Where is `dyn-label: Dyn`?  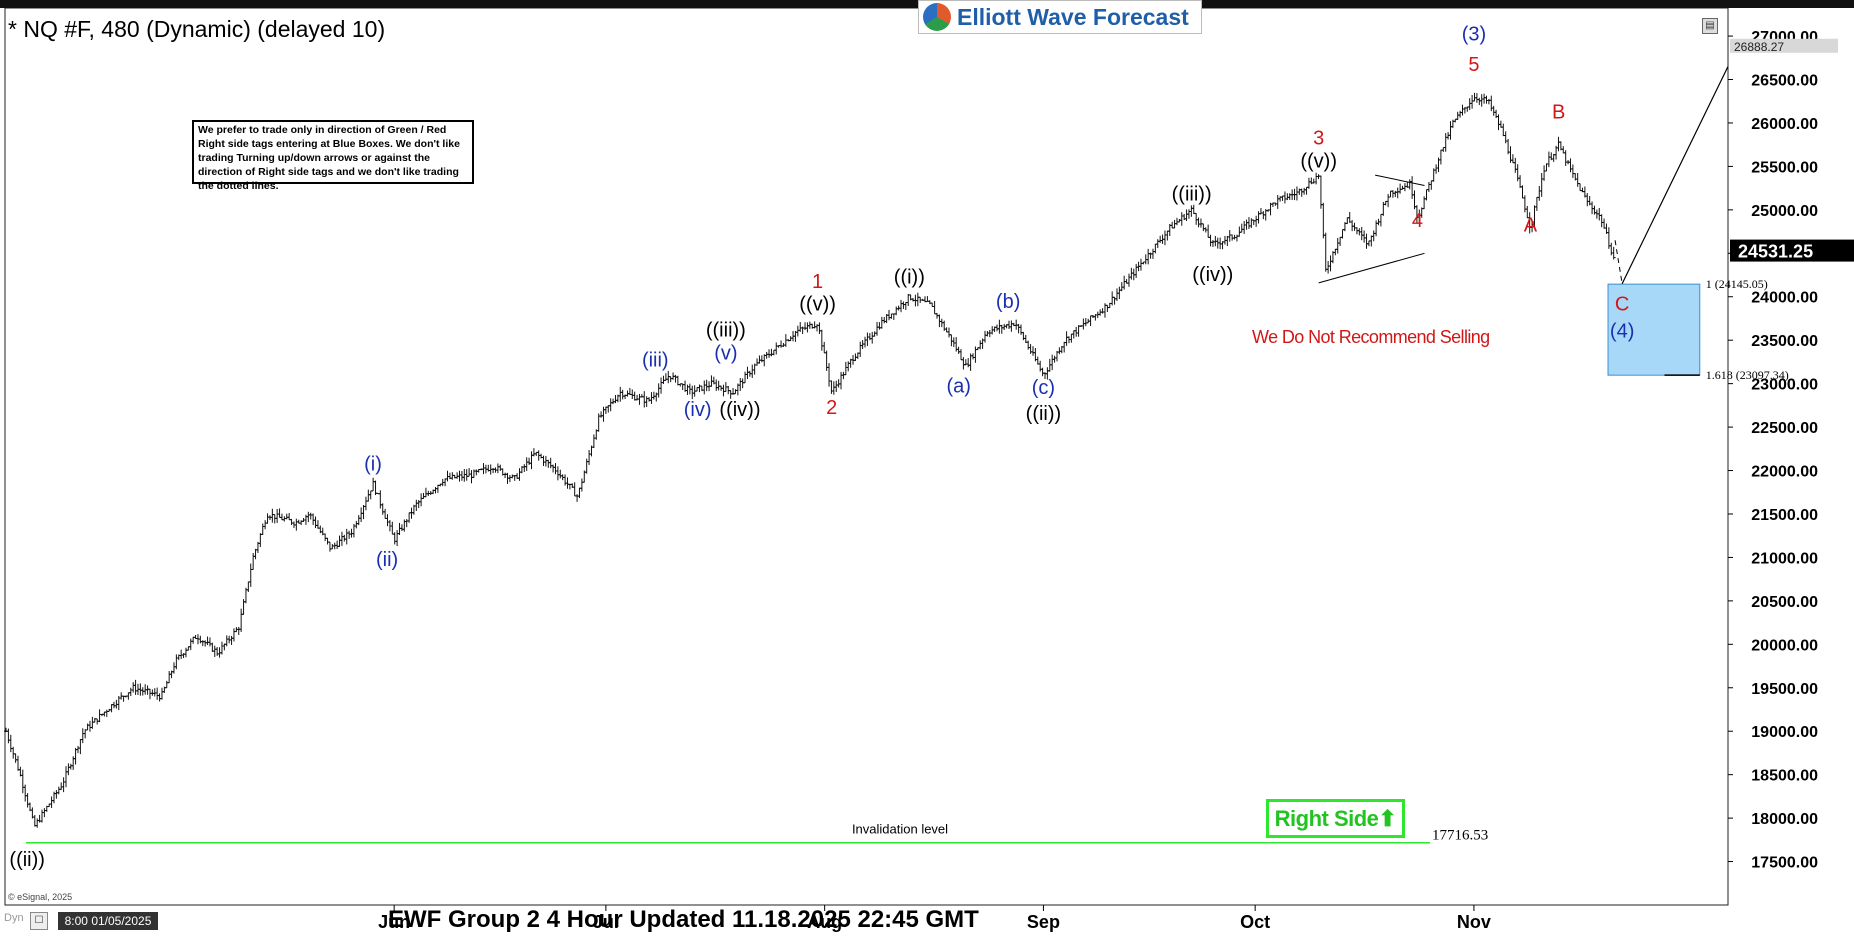
dyn-label: Dyn is located at coordinates (14, 918).